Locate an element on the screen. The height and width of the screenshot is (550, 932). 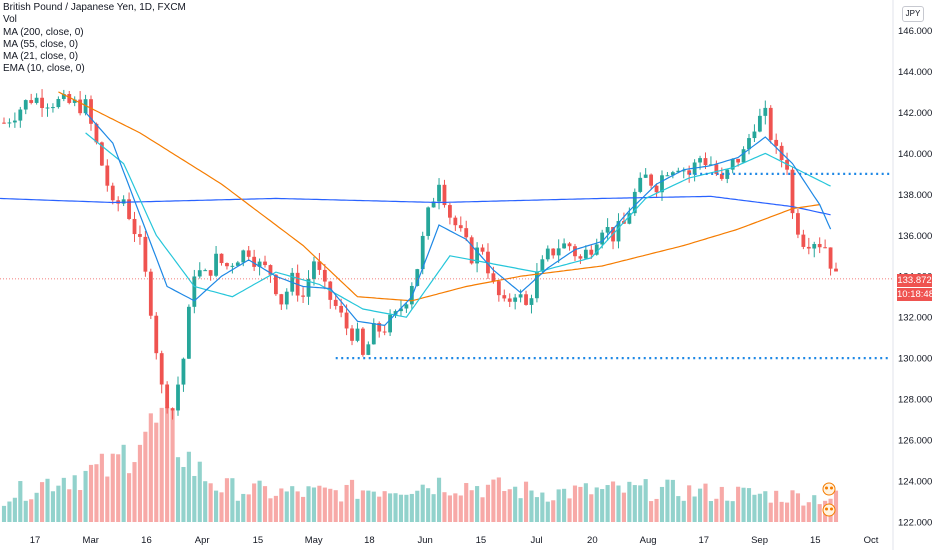
legend-item-ema10: EMA (10, close, 0) is located at coordinates (44, 69).